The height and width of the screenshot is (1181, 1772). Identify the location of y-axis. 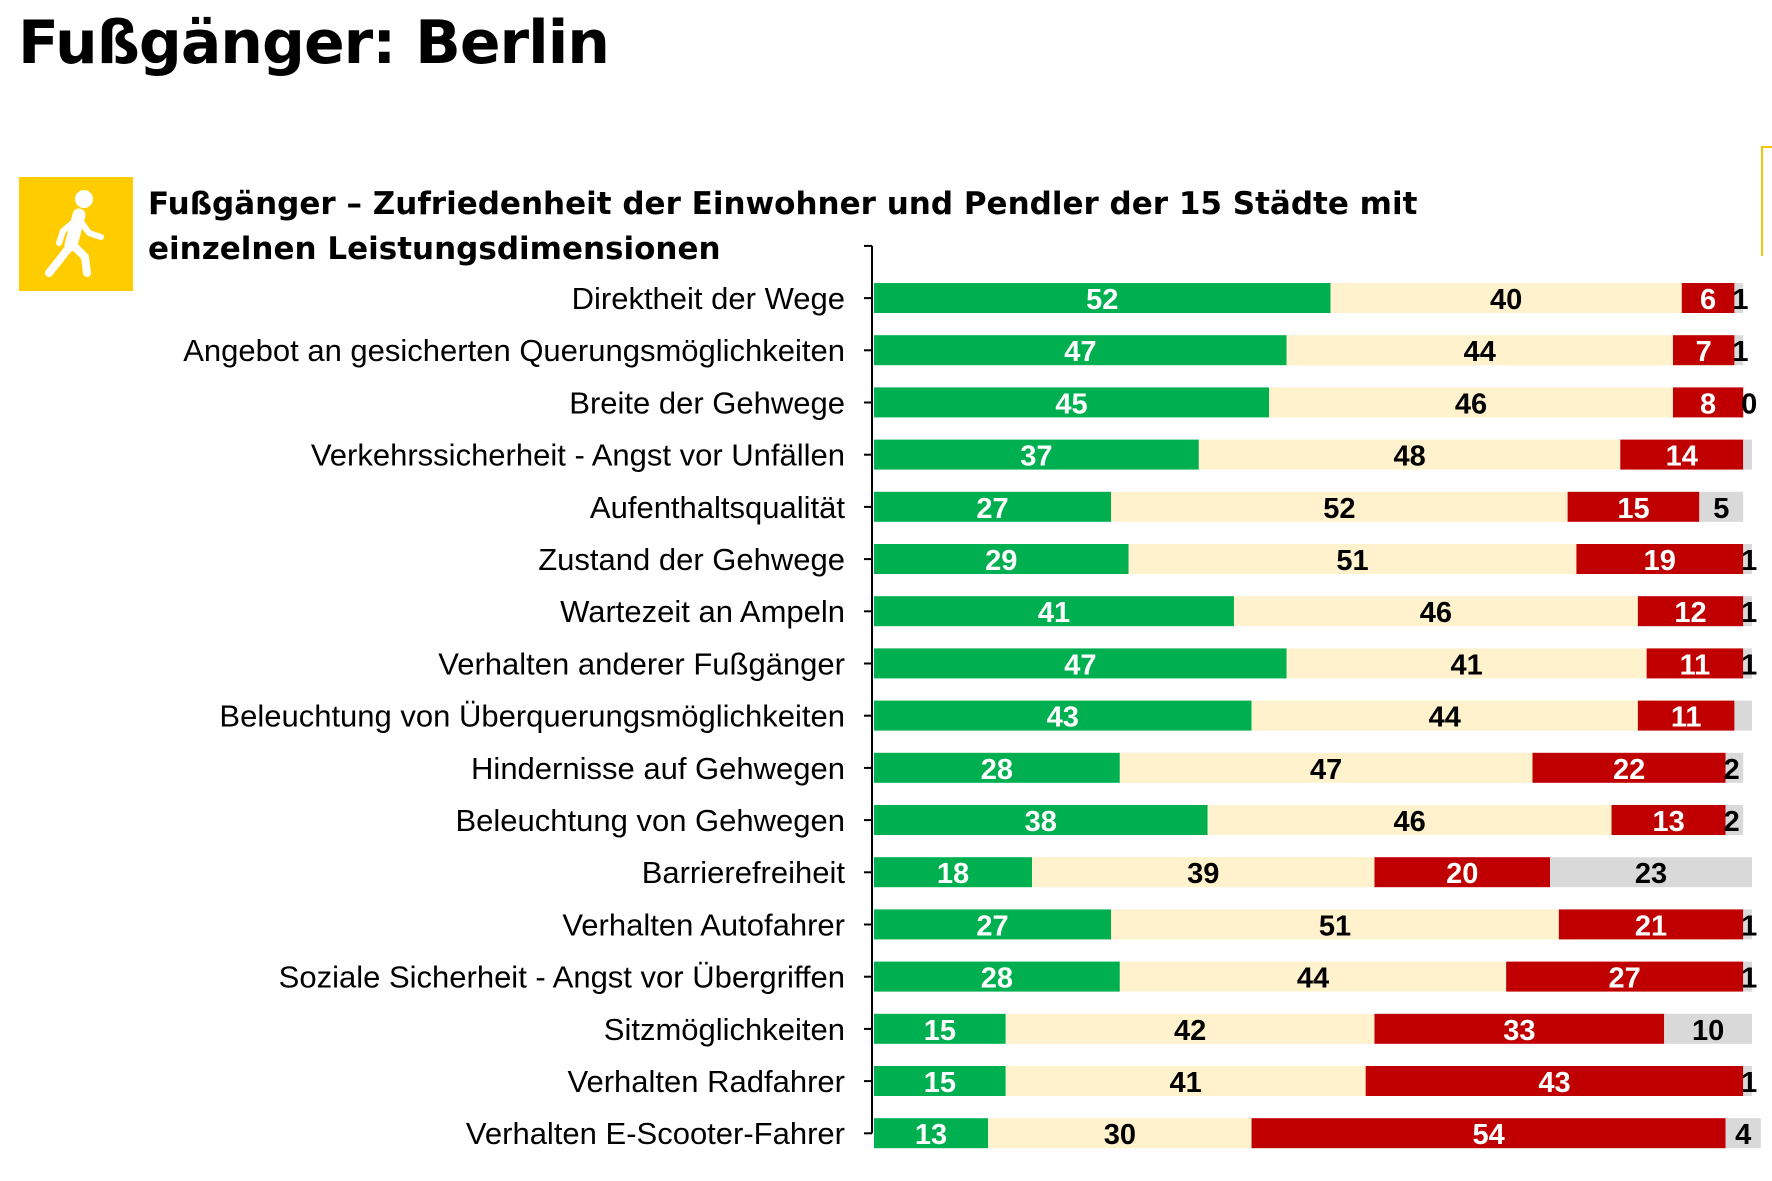
(868, 689).